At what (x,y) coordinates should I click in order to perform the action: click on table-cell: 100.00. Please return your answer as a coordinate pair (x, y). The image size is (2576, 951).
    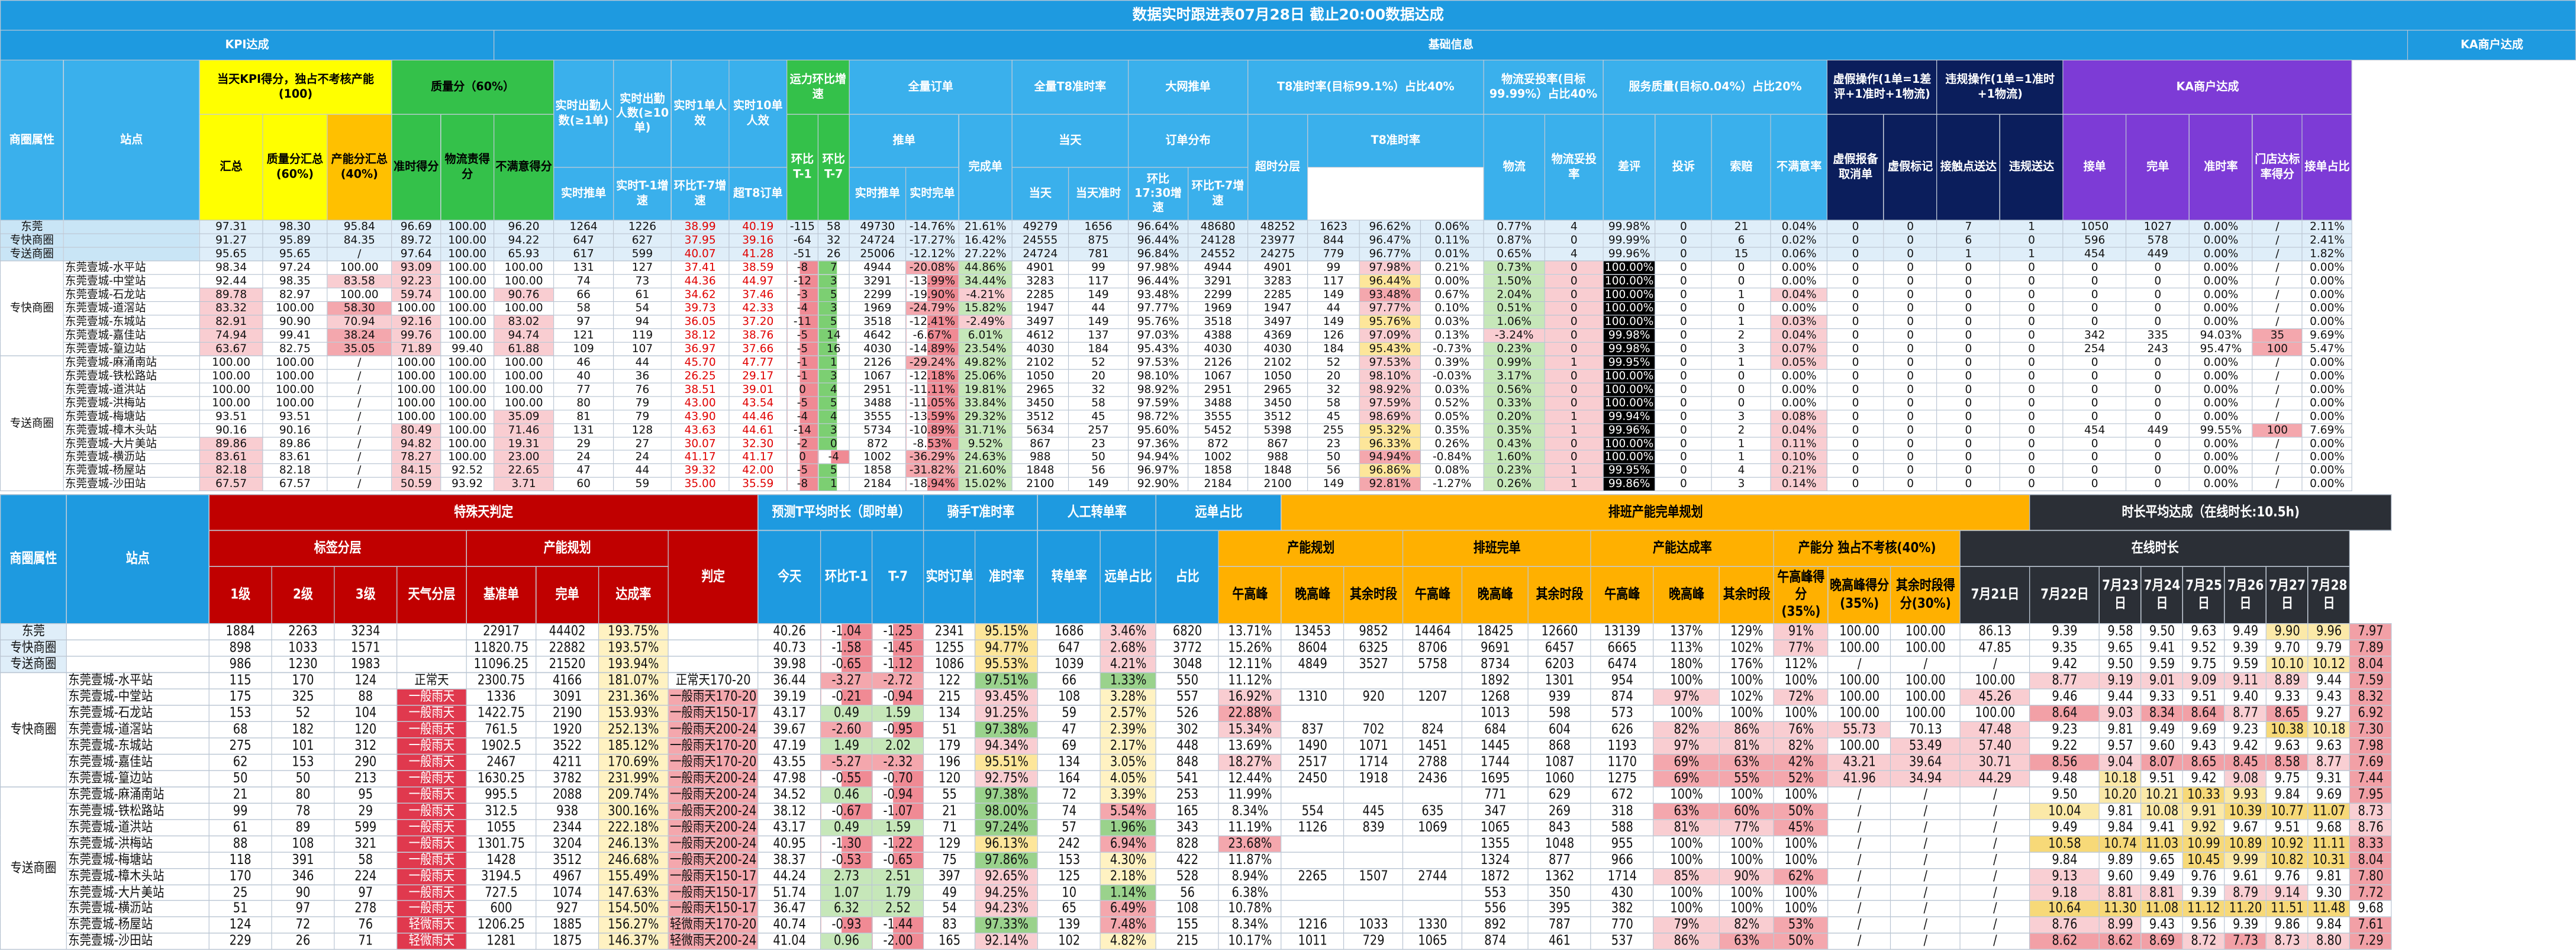
    Looking at the image, I should click on (359, 267).